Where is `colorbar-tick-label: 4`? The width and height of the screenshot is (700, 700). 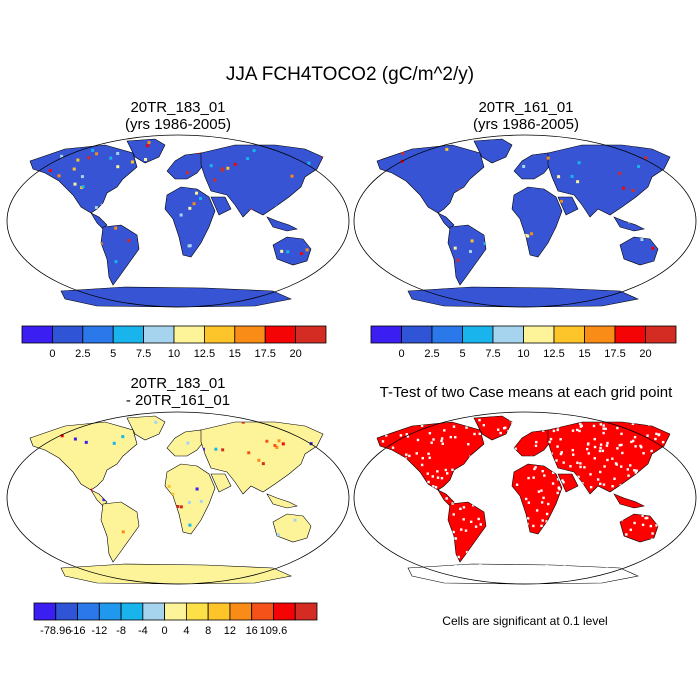
colorbar-tick-label: 4 is located at coordinates (186, 631).